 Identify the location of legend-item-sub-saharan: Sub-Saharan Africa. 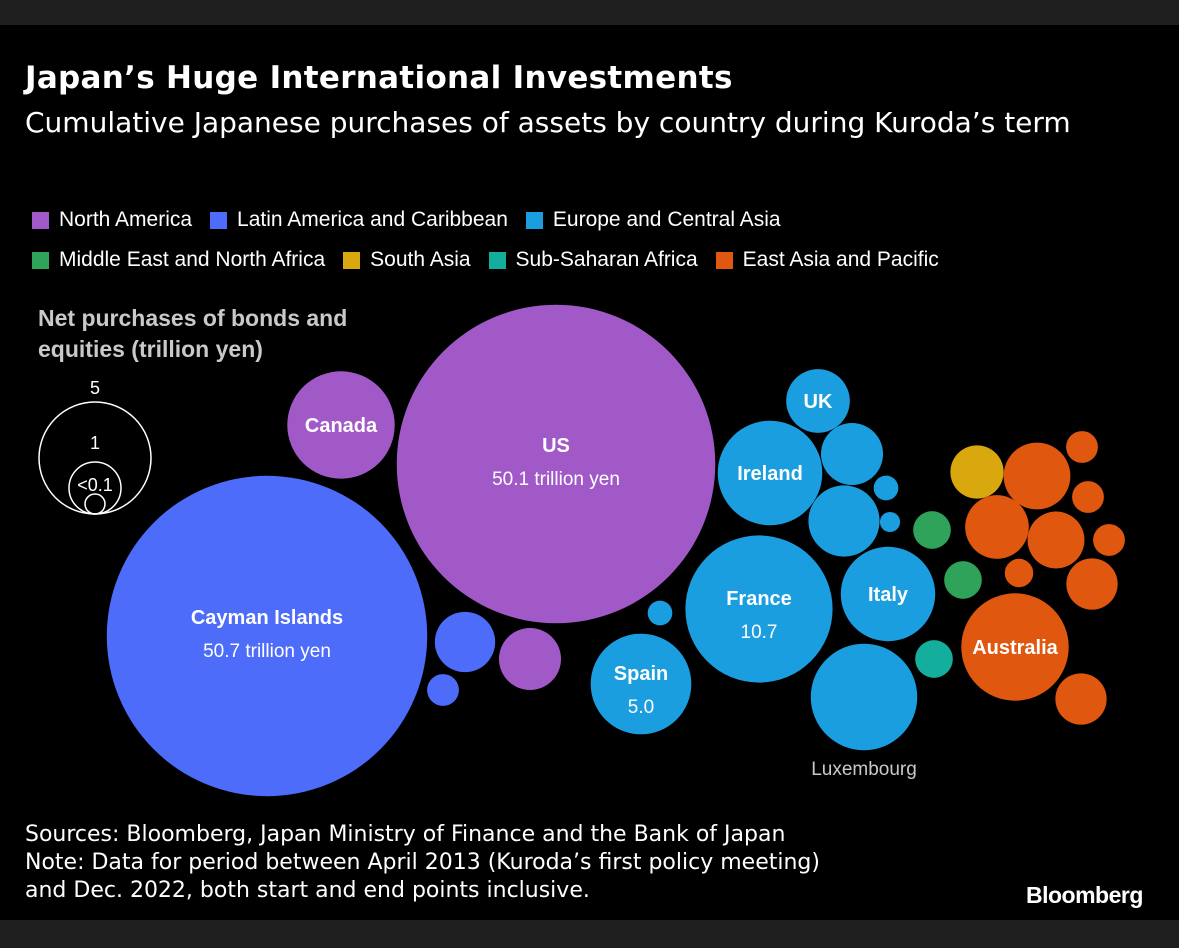
(593, 260).